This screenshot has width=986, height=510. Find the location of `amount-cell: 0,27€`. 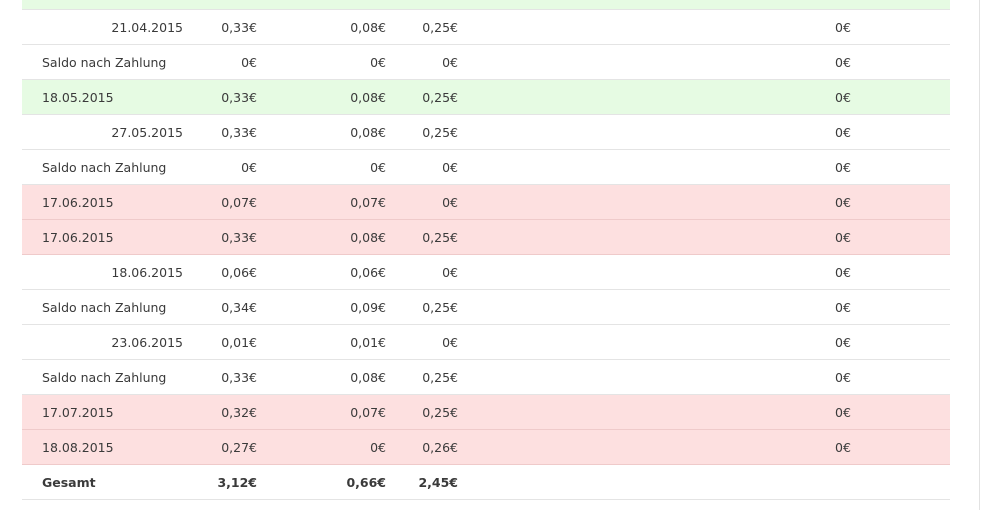

amount-cell: 0,27€ is located at coordinates (239, 447).